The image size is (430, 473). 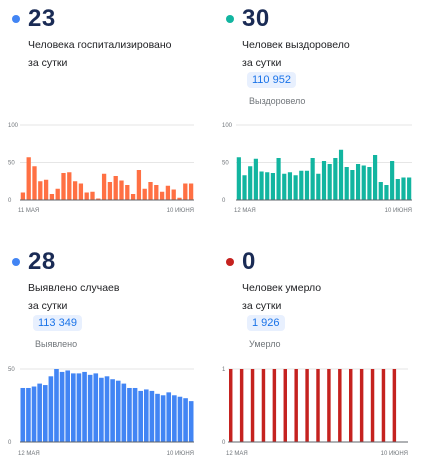 I want to click on hospitalized-y-tick-label: 100, so click(x=13, y=126).